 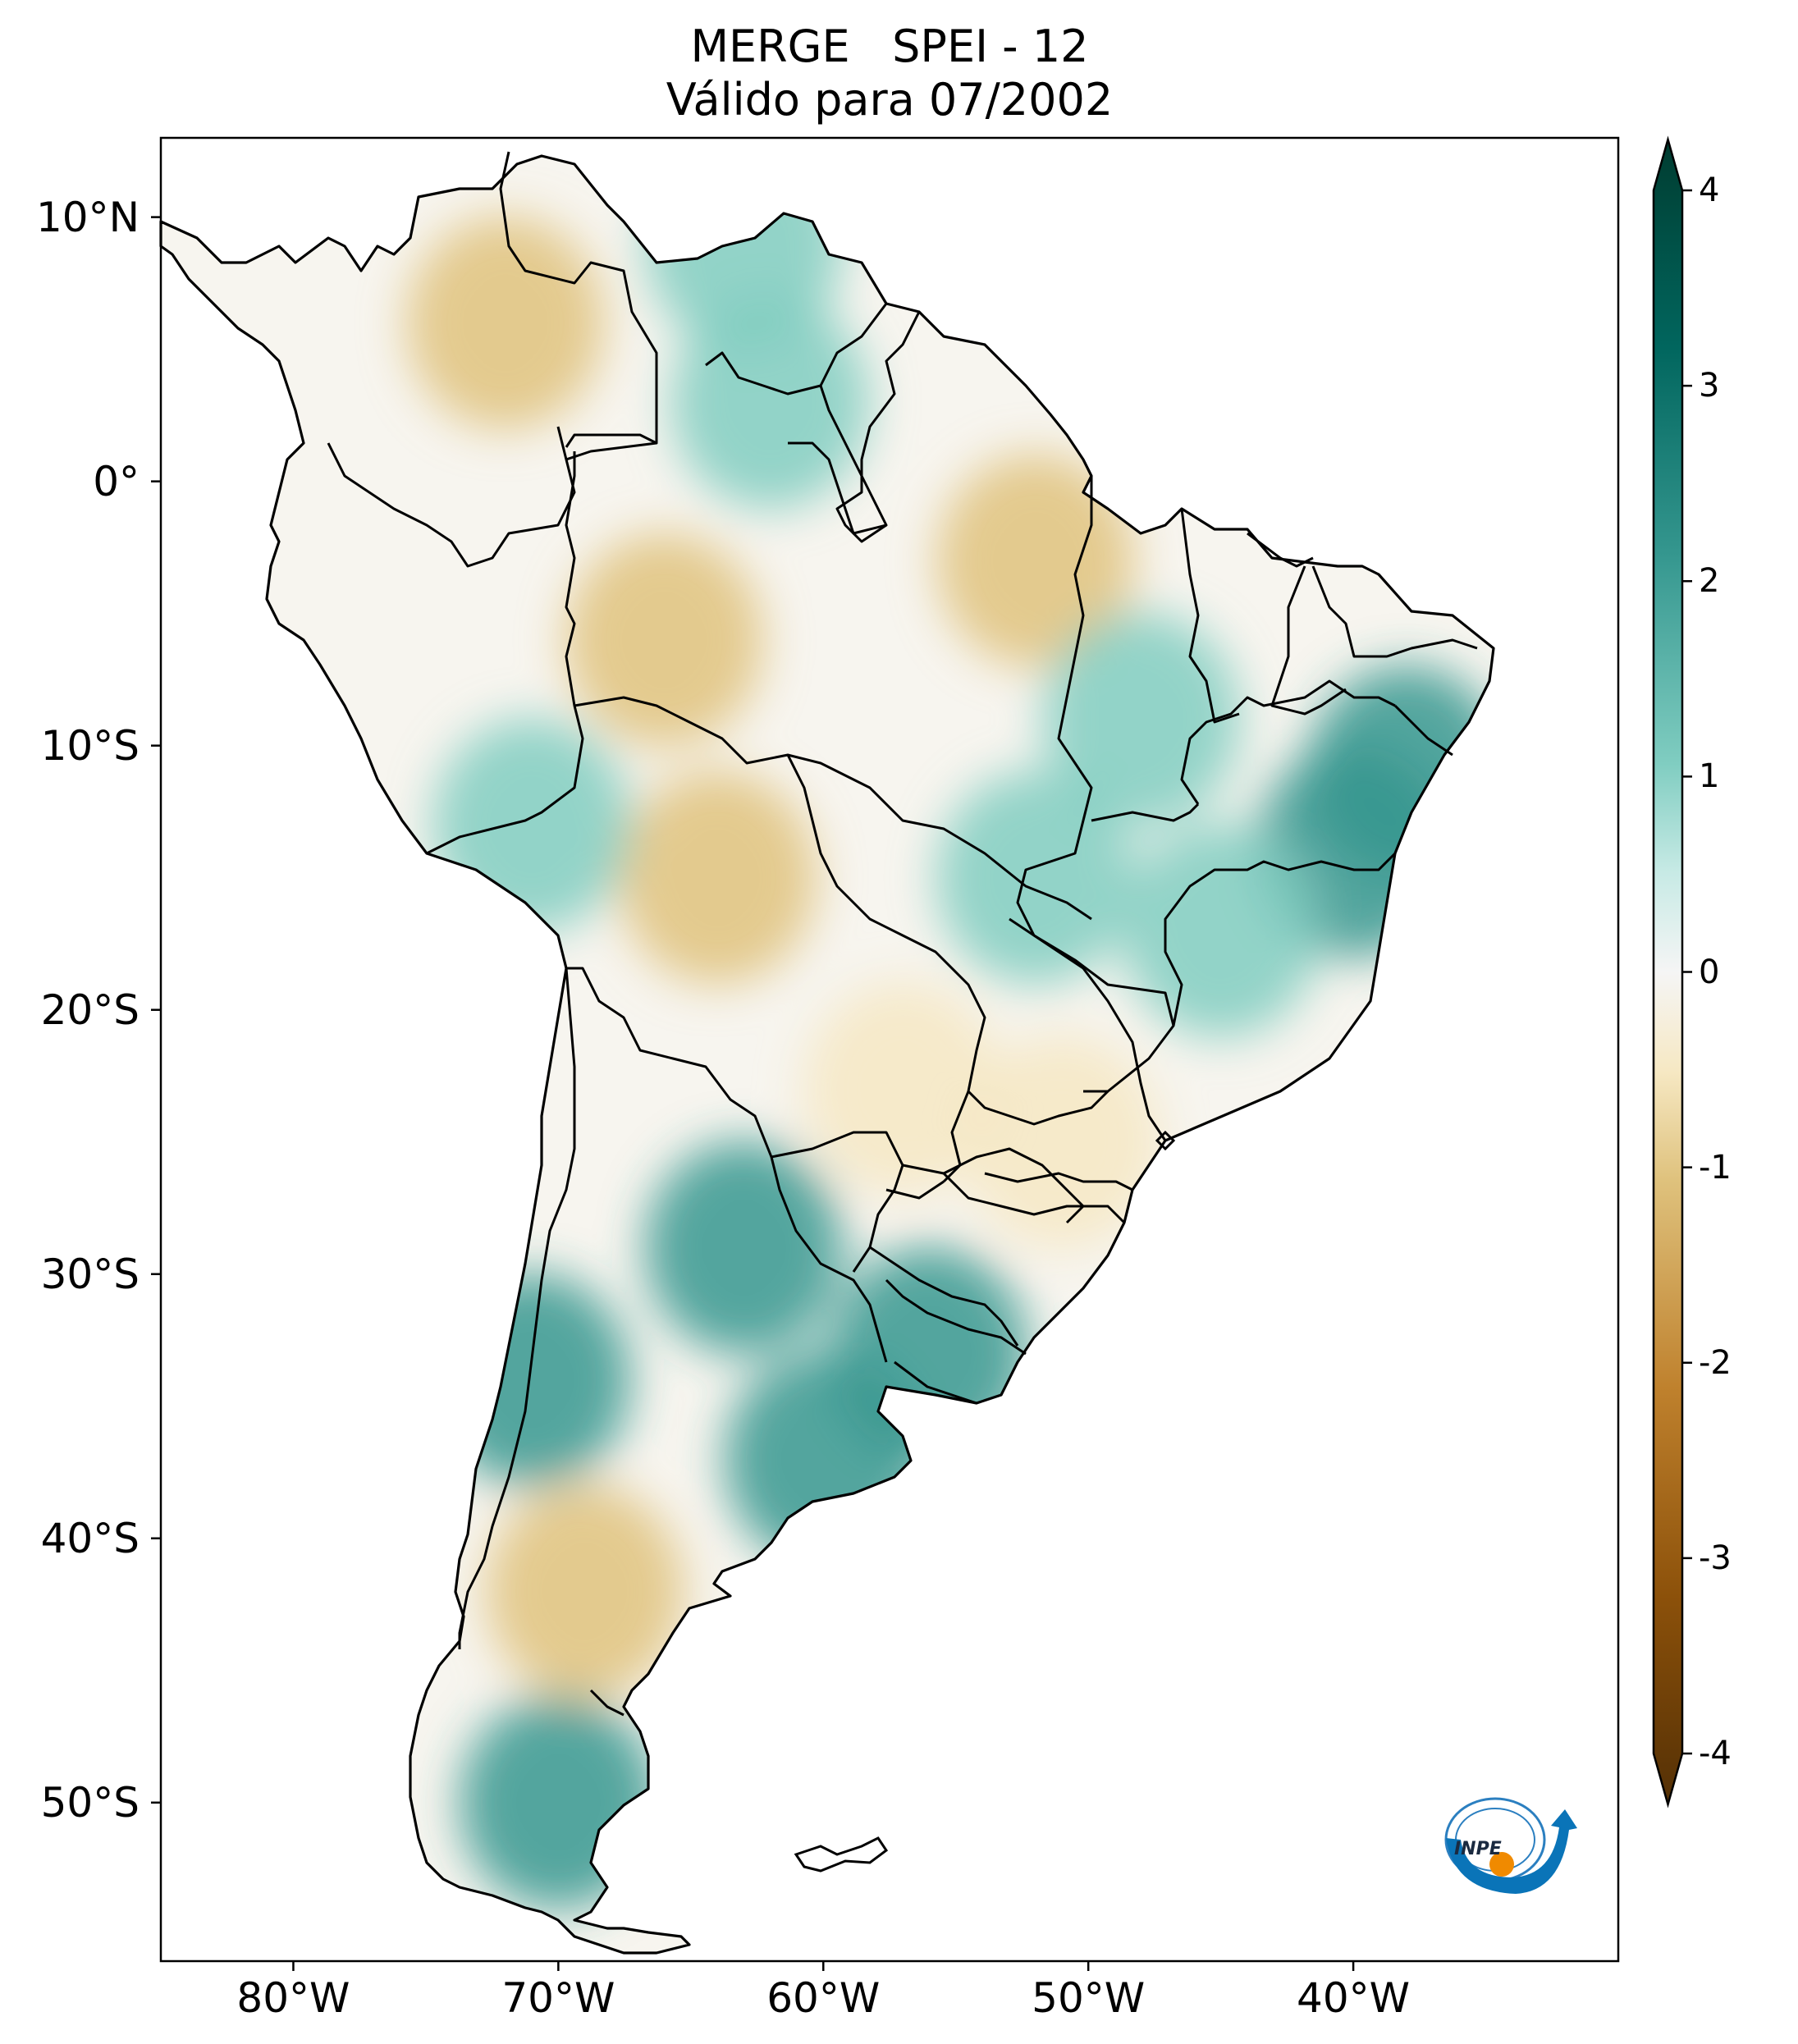 What do you see at coordinates (558, 1998) in the screenshot?
I see `lon-tick-label: 70°W` at bounding box center [558, 1998].